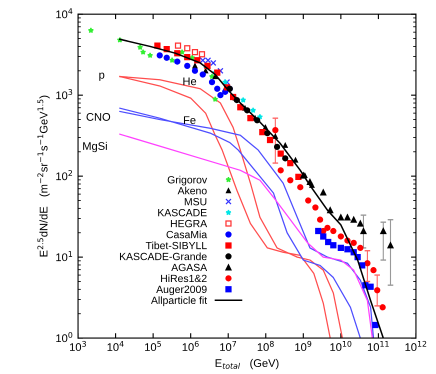  I want to click on legend-label: Grigorov, so click(188, 181).